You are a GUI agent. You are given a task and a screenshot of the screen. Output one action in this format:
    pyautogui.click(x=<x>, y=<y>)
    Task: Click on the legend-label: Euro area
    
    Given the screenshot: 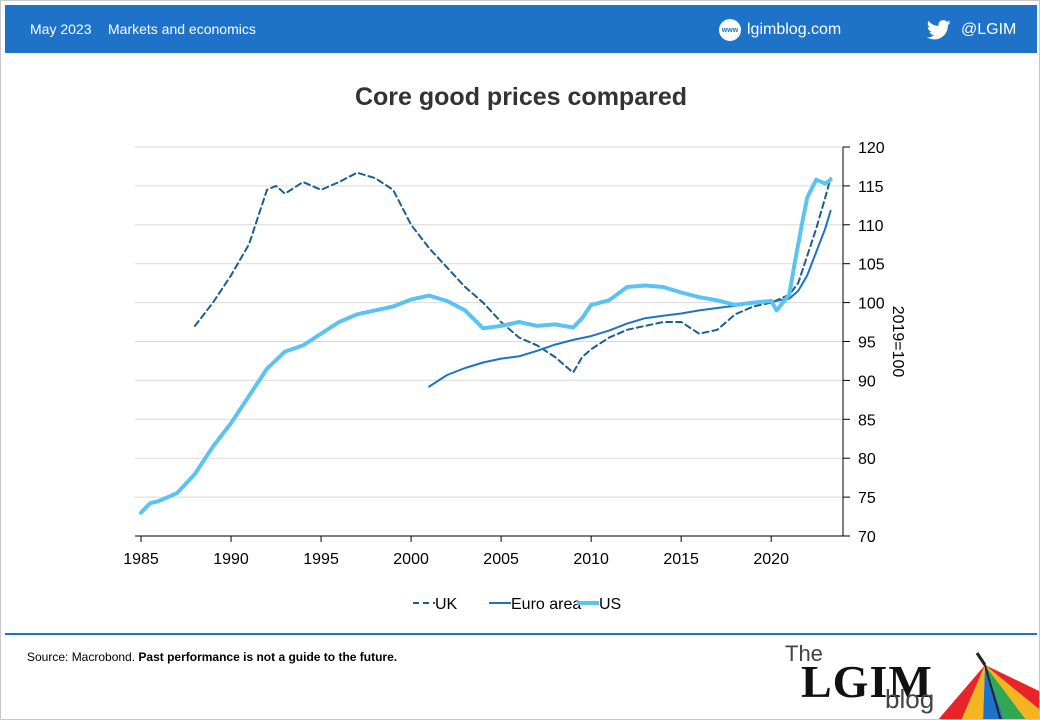 What is the action you would take?
    pyautogui.click(x=546, y=604)
    